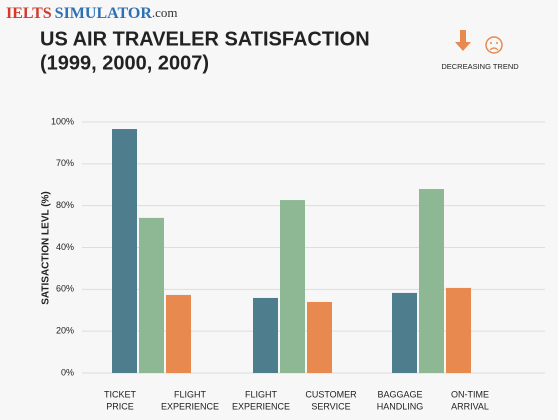  I want to click on y-tick-label: 70%, so click(65, 163).